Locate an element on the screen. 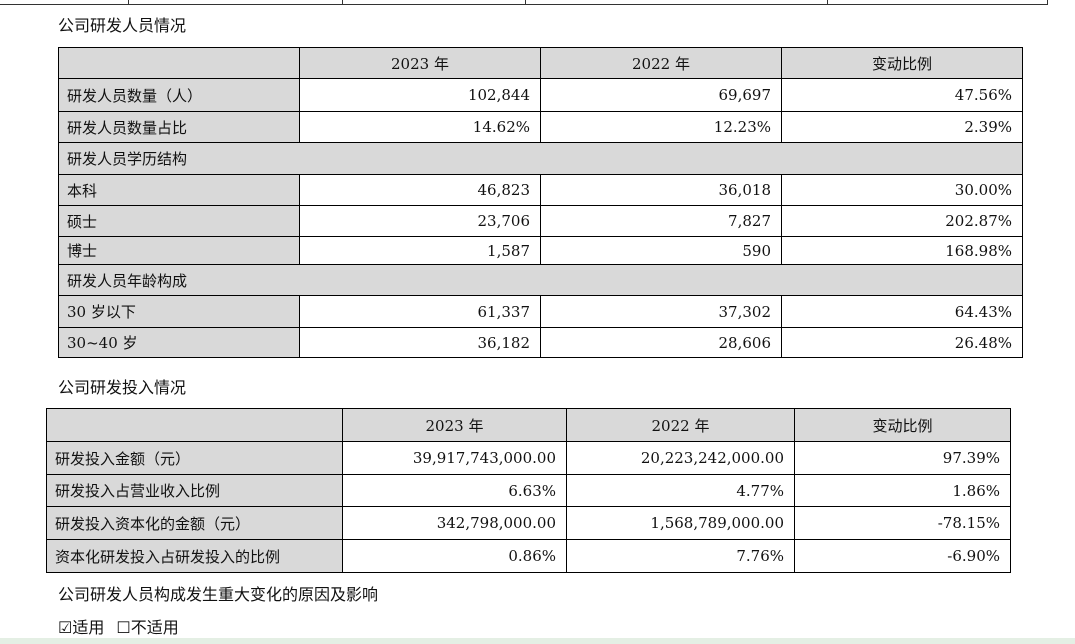 The image size is (1075, 644). table-row: 研发人员数量占比 14.62% 12.23% 2.39% is located at coordinates (540, 127).